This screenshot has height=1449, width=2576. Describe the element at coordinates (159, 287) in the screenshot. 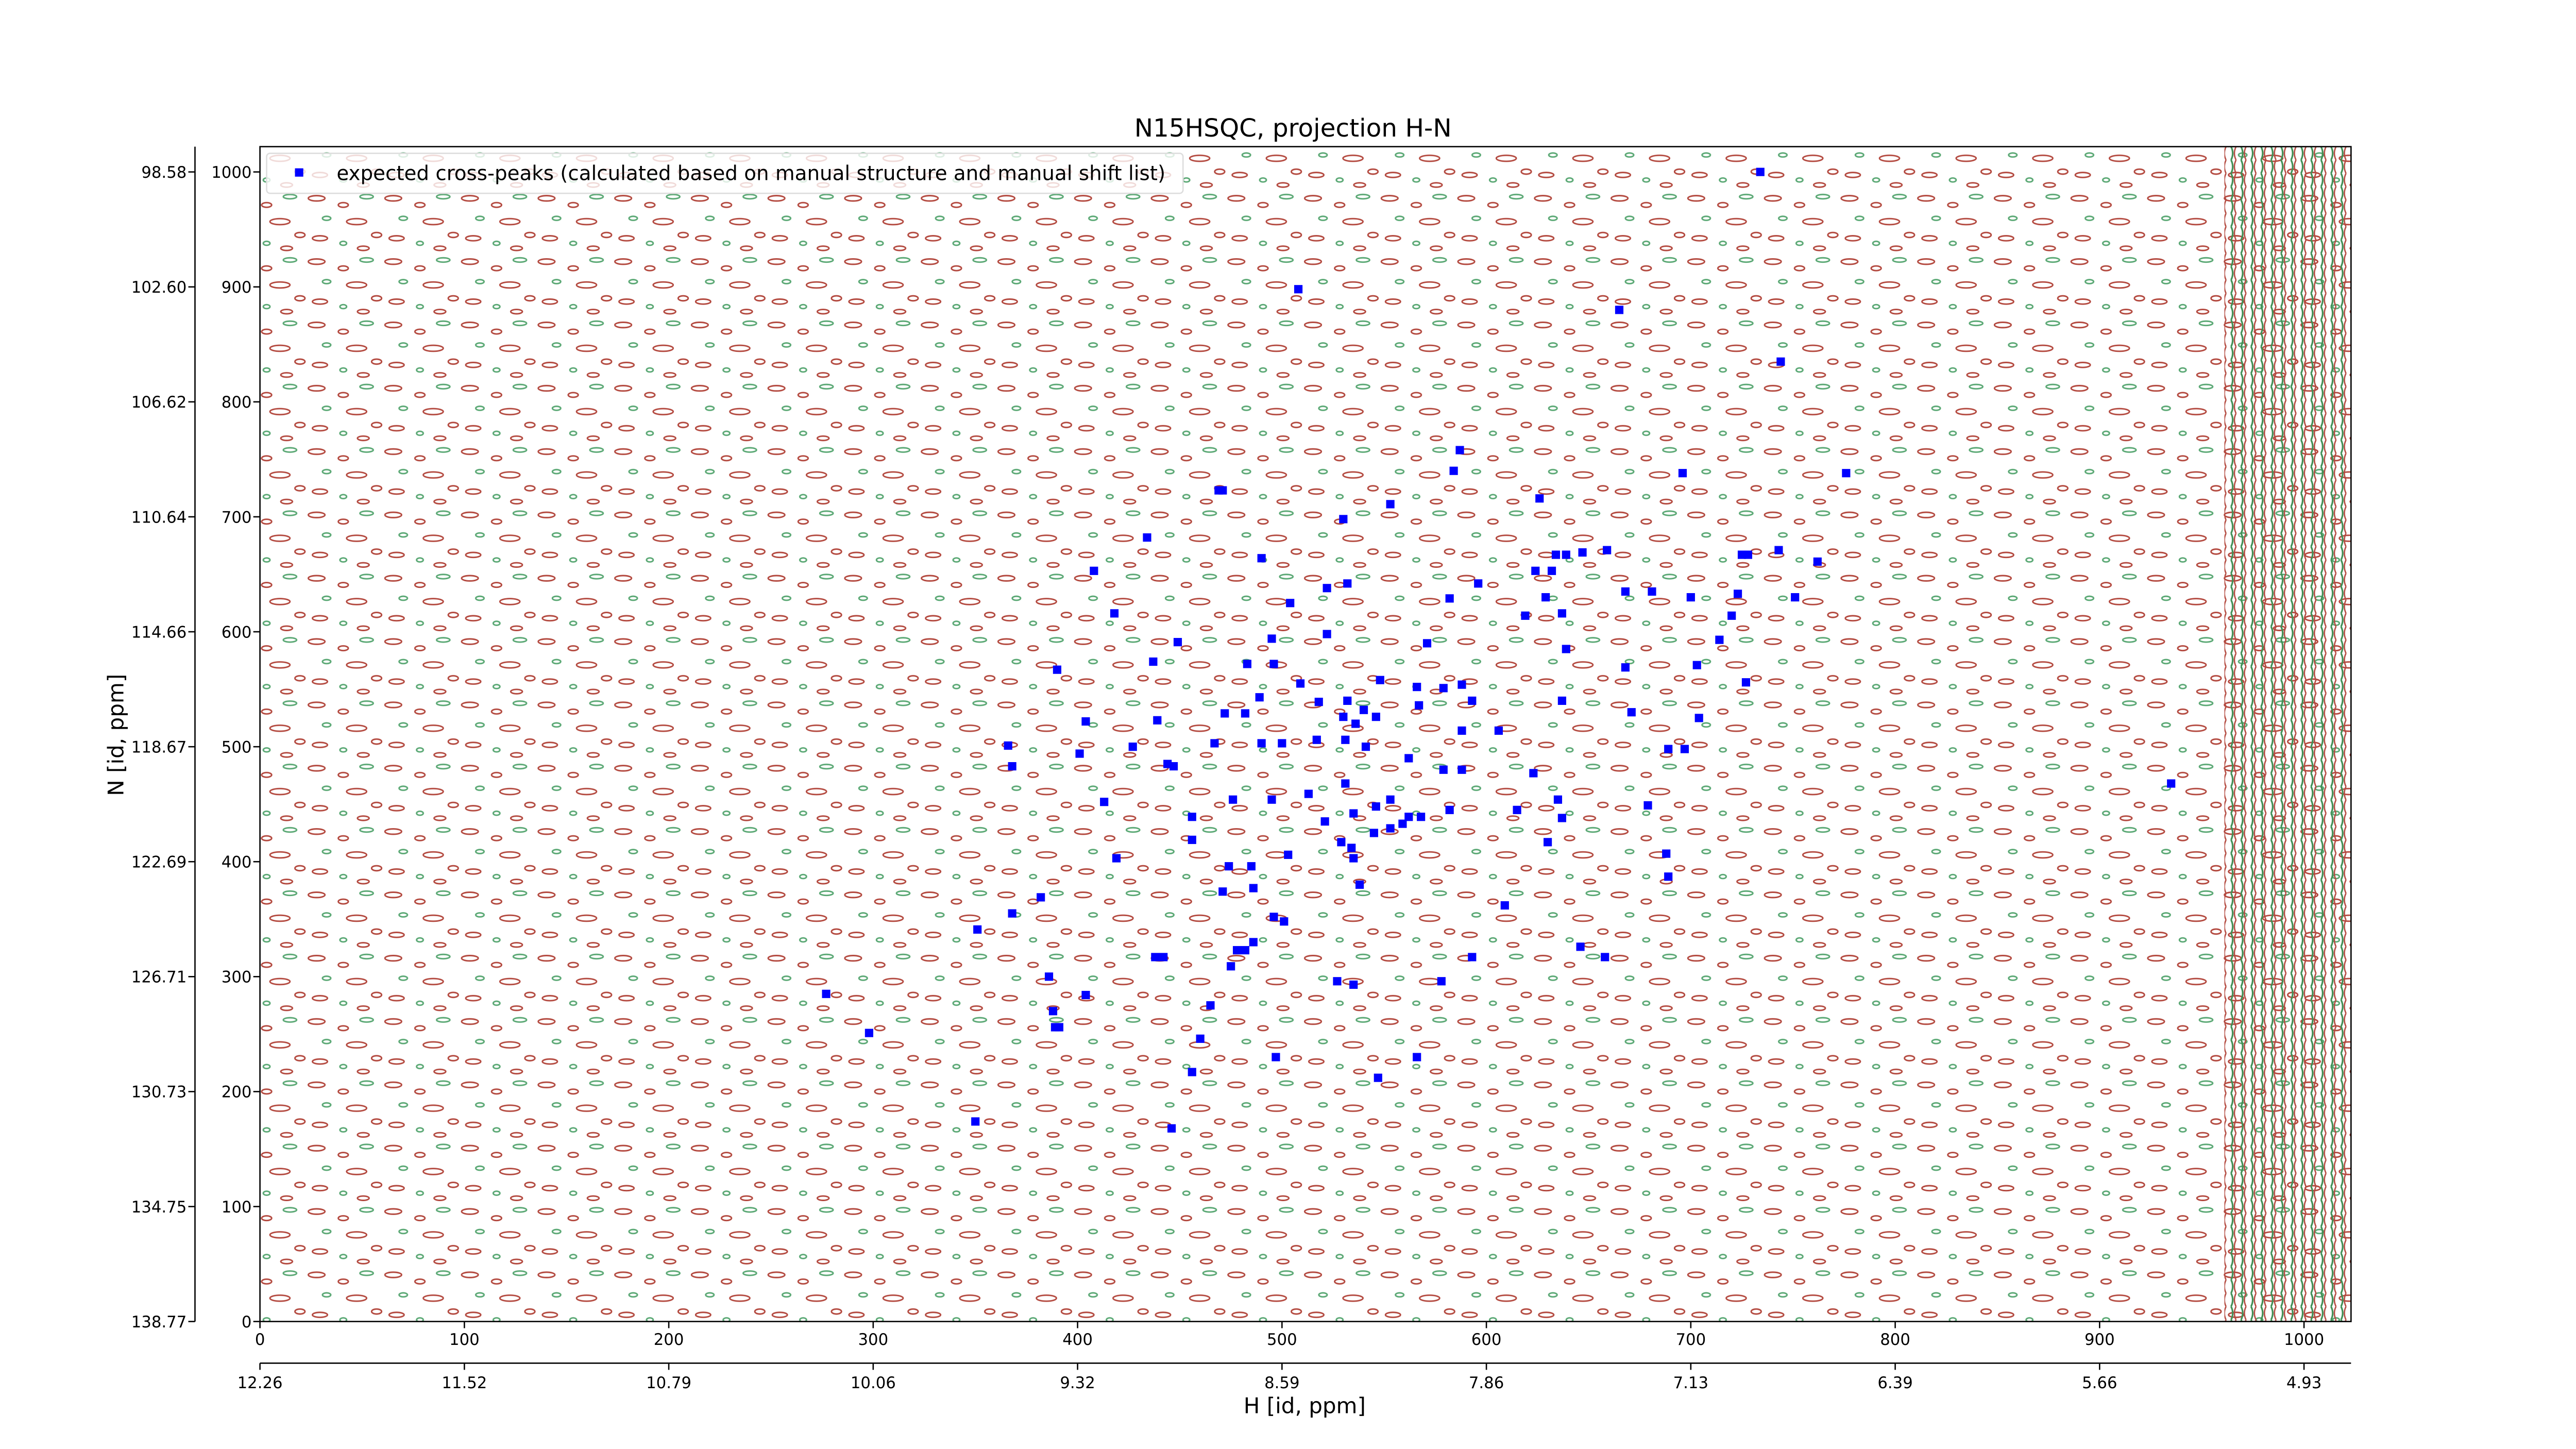

I see `y2-tick-label: 102.60` at that location.